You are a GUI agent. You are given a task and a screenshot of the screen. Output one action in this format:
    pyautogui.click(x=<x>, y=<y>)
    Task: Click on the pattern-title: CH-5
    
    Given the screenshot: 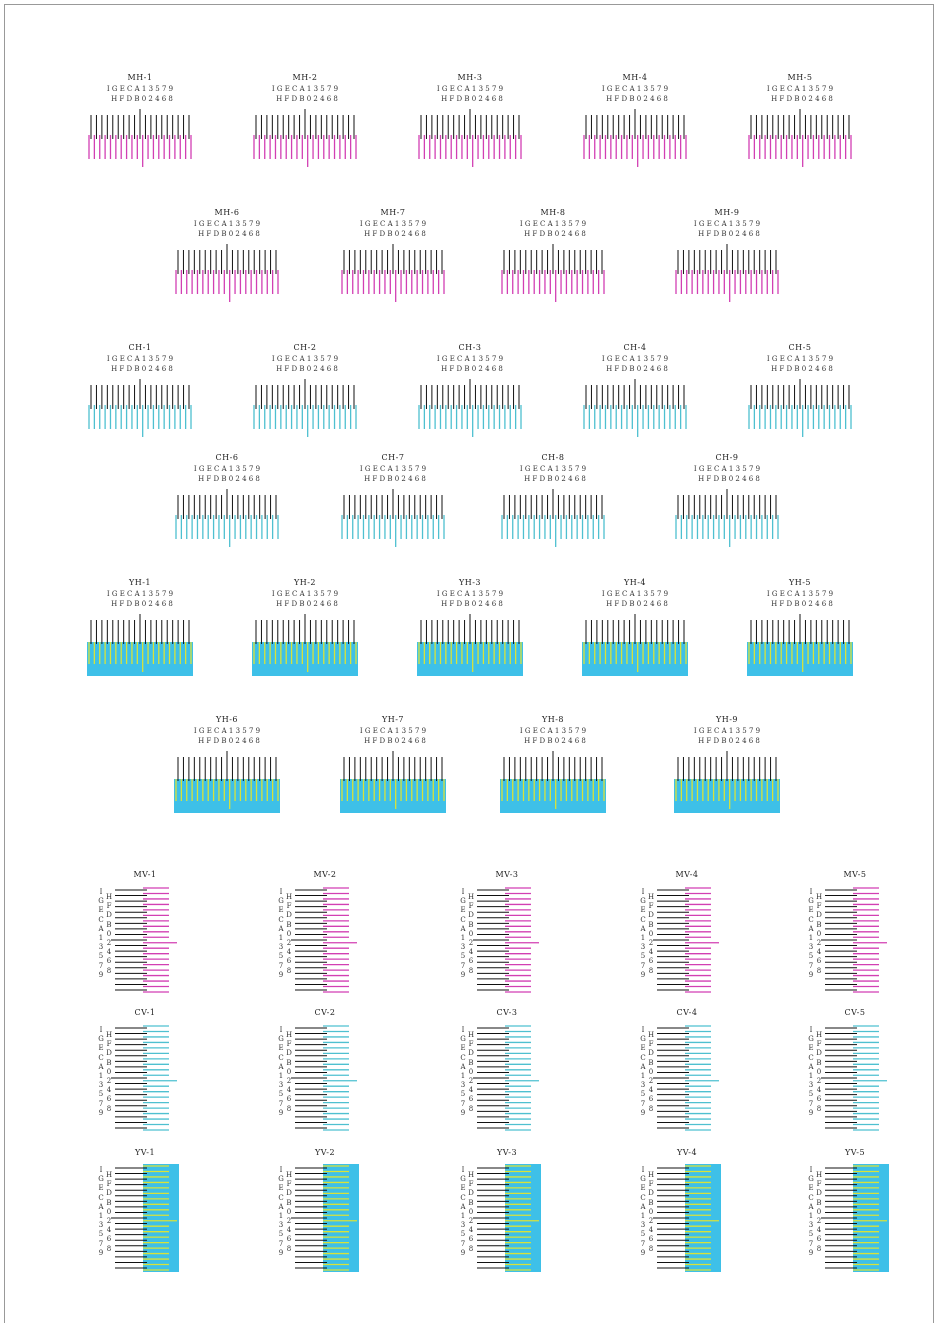 What is the action you would take?
    pyautogui.click(x=800, y=347)
    